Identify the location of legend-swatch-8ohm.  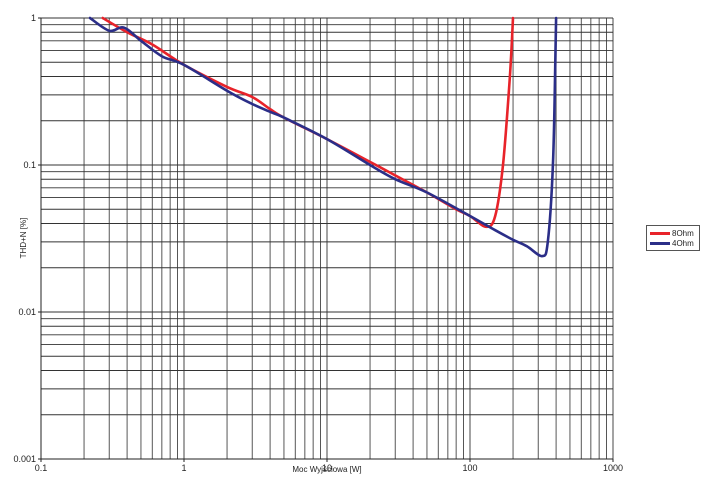
(660, 233).